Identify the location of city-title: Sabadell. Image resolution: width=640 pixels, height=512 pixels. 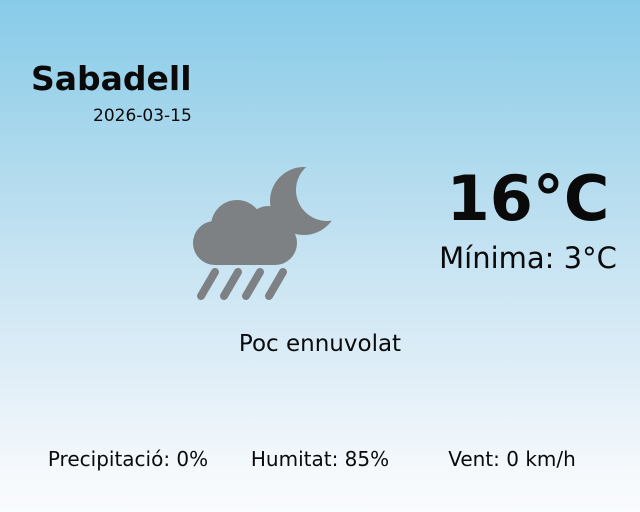
(111, 78).